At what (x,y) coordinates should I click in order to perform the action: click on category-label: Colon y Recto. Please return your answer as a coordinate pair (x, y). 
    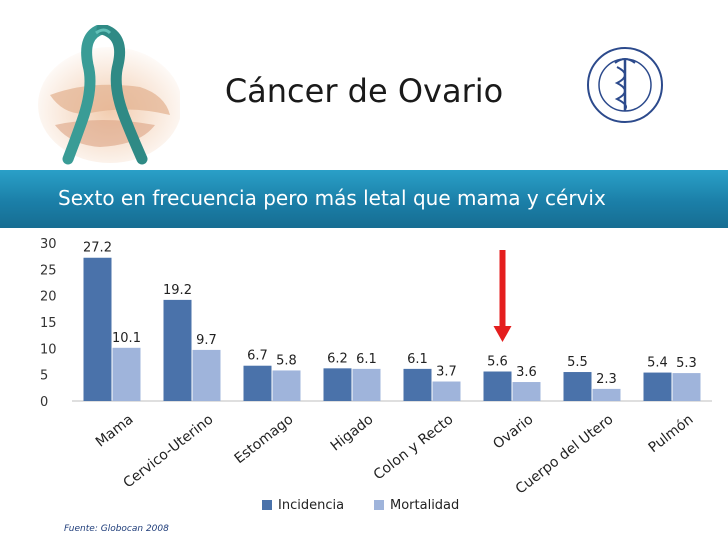
    Looking at the image, I should click on (414, 448).